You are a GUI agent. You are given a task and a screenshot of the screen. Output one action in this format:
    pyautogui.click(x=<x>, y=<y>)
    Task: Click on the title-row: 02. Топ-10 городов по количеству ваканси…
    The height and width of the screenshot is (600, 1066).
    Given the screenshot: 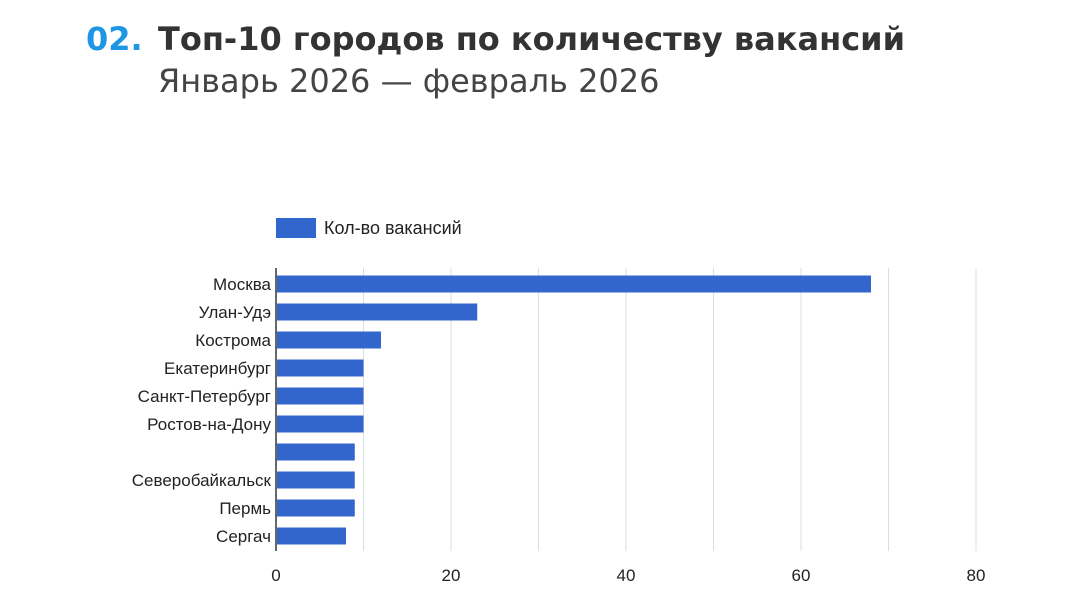 What is the action you would take?
    pyautogui.click(x=495, y=39)
    